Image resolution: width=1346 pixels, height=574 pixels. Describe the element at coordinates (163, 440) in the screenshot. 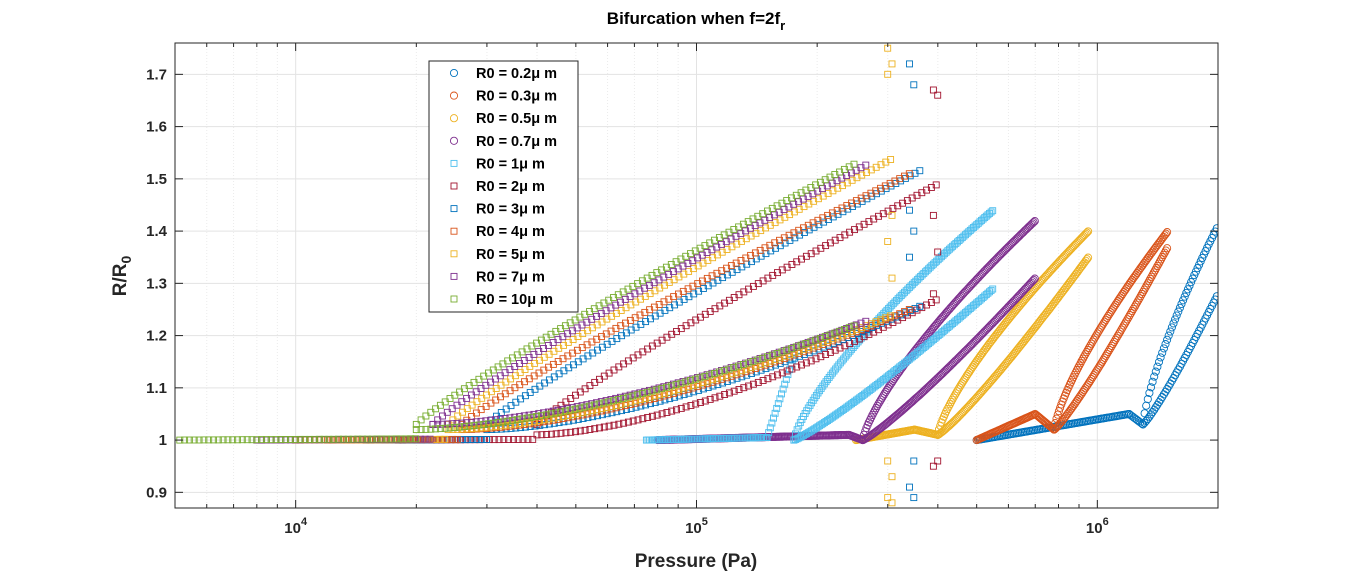

I see `y-tick-label: 1` at that location.